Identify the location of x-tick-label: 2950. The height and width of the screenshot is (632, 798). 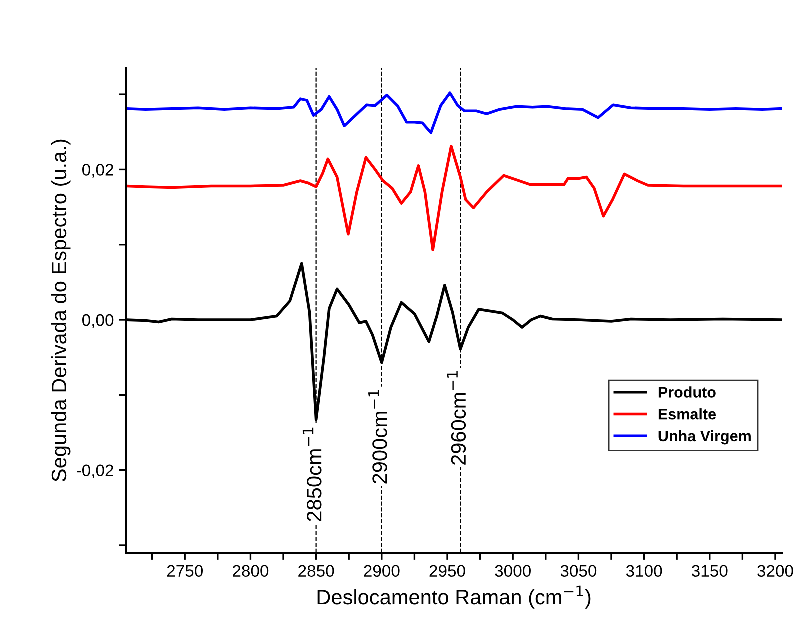
(448, 571).